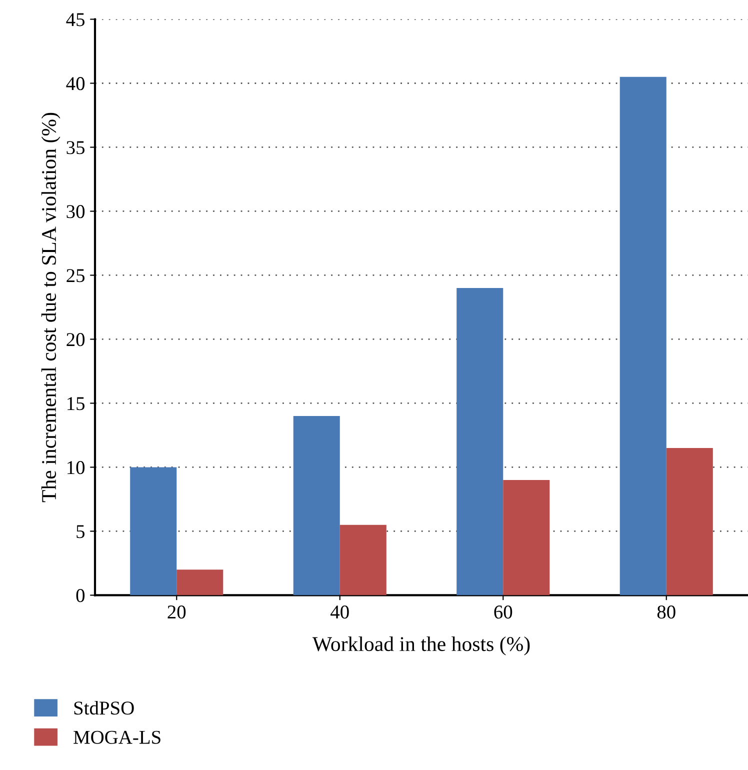 The width and height of the screenshot is (748, 770). What do you see at coordinates (421, 646) in the screenshot?
I see `x-axis-title: Workload in the hosts (%)` at bounding box center [421, 646].